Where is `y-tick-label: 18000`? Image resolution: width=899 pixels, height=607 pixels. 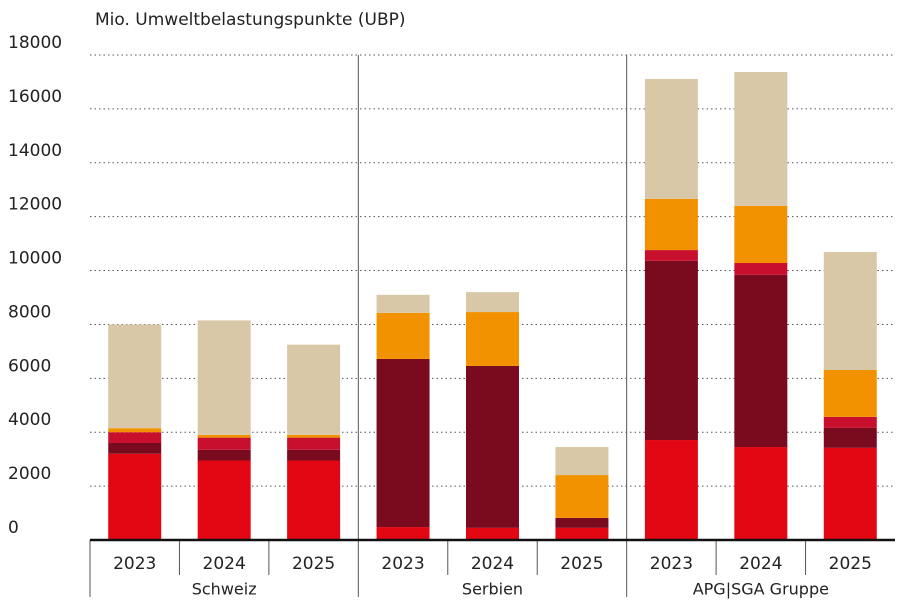 y-tick-label: 18000 is located at coordinates (35, 43).